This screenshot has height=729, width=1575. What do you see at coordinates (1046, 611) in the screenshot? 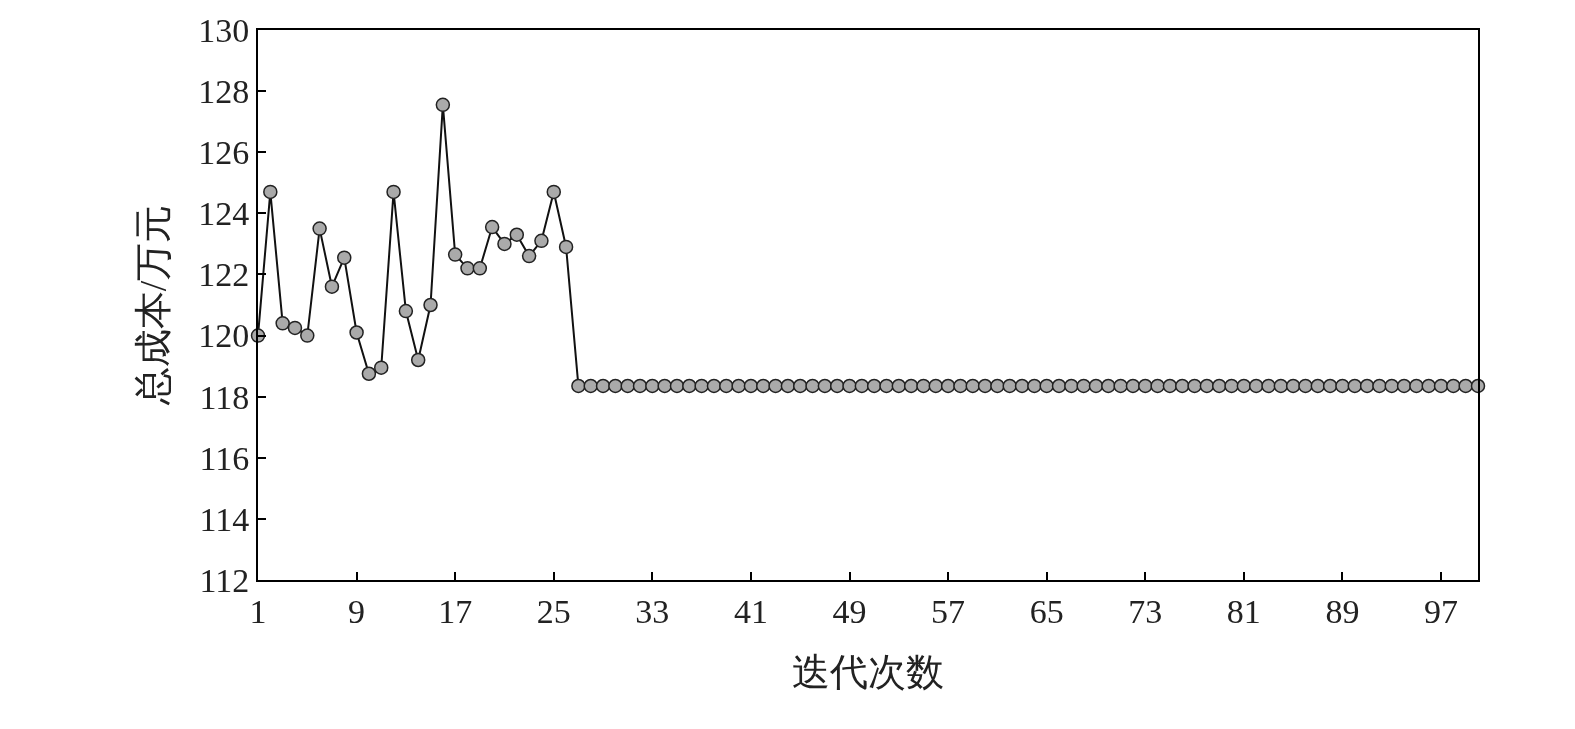
I see `x-tick-label: 65` at bounding box center [1046, 611].